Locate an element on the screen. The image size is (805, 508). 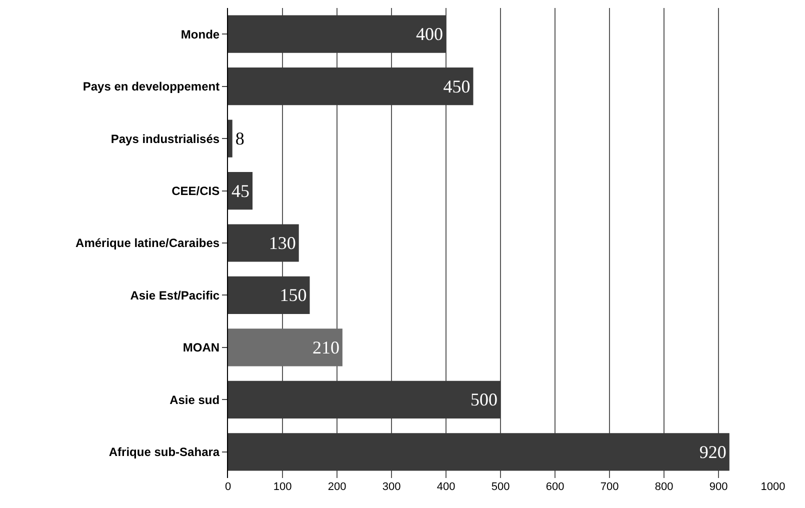
y-tick-label: Afrique sub-Sahara is located at coordinates (164, 452).